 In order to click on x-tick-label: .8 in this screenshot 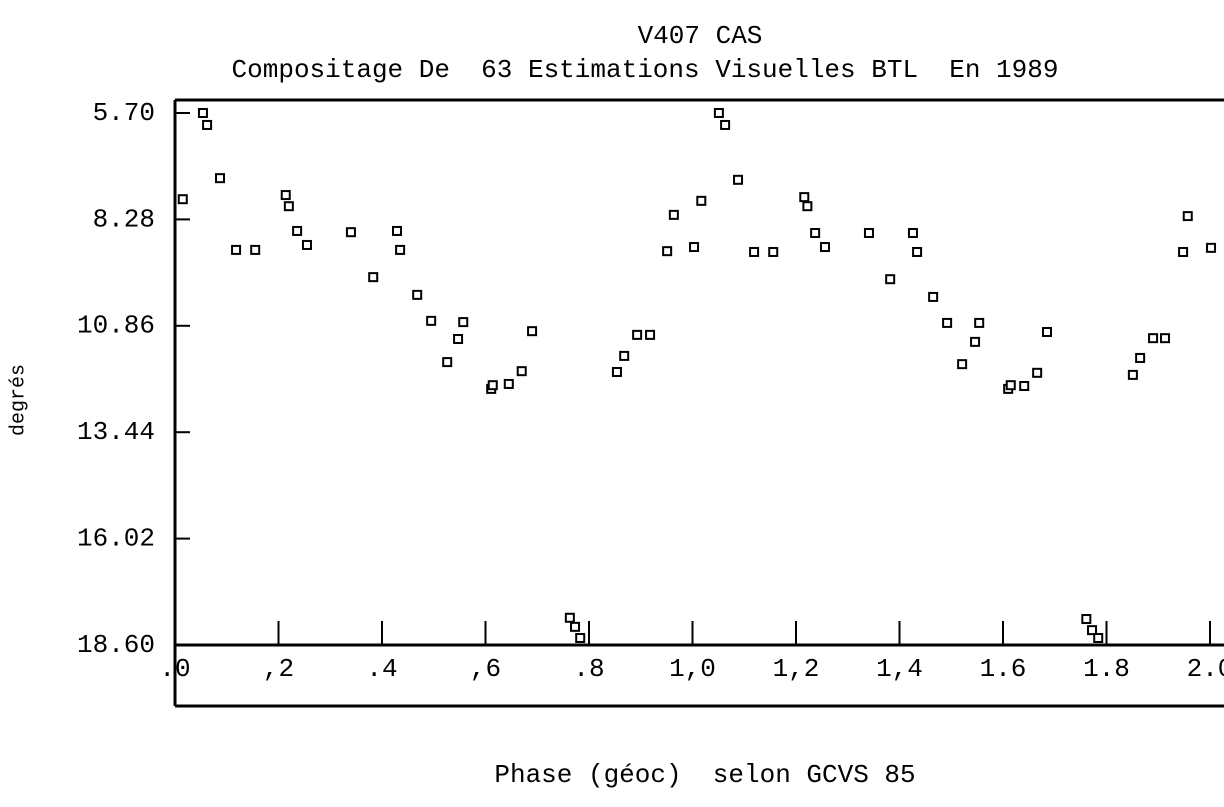, I will do `click(588, 669)`.